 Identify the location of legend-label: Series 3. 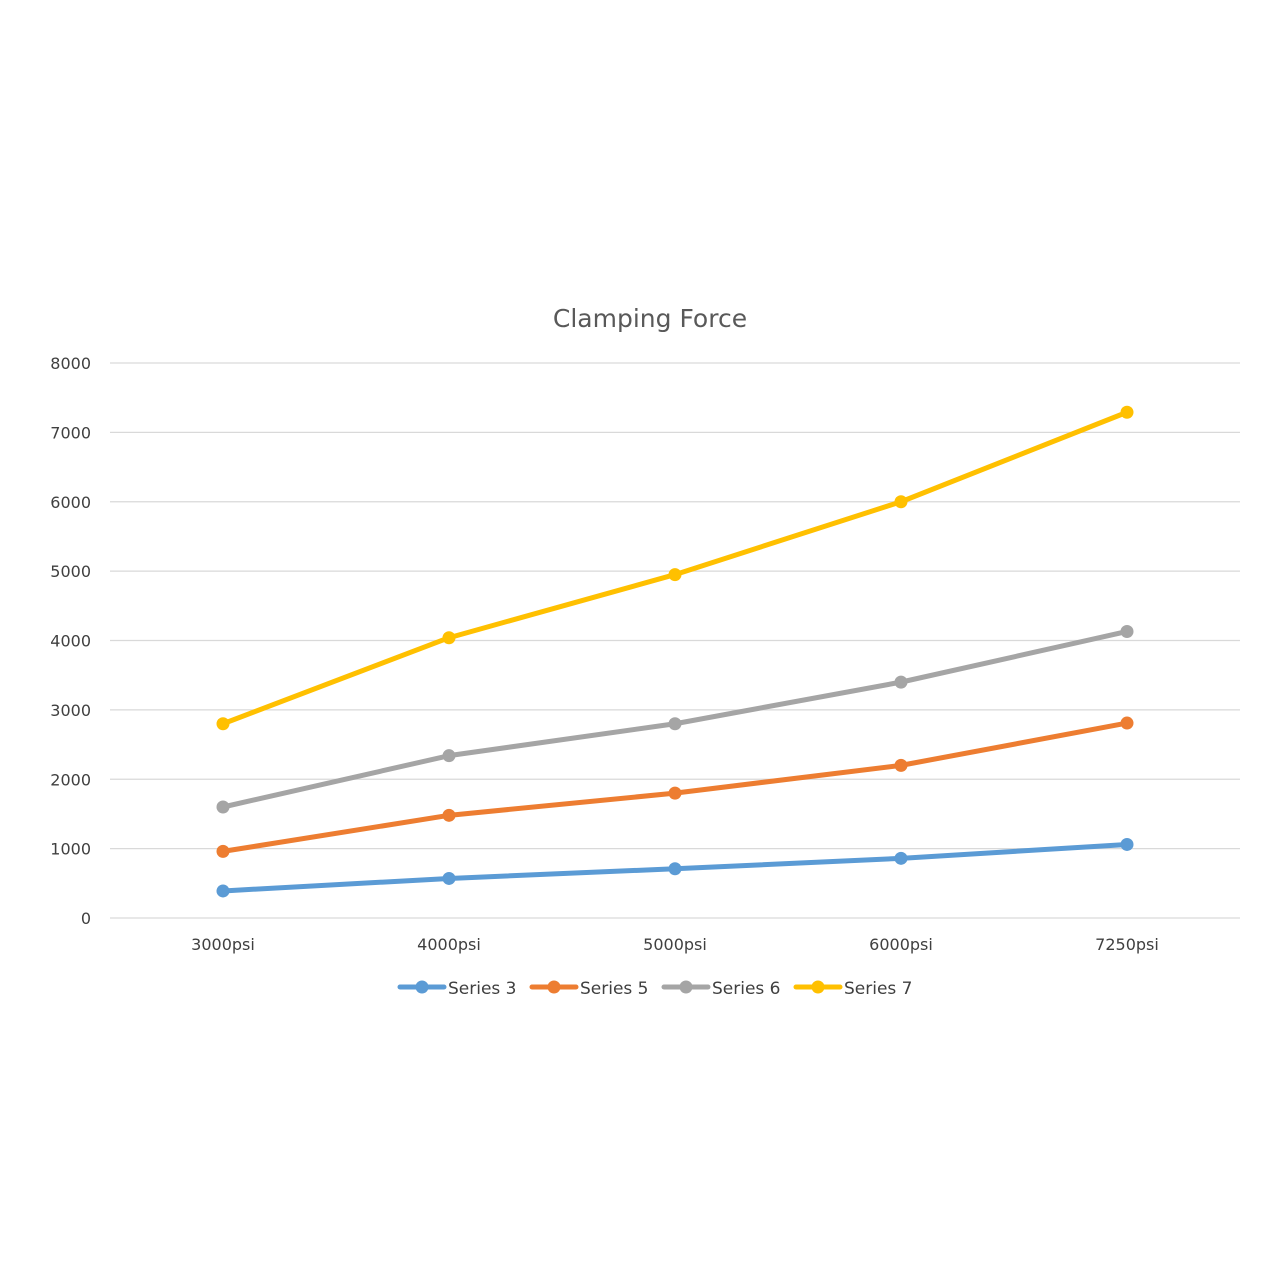
(482, 989).